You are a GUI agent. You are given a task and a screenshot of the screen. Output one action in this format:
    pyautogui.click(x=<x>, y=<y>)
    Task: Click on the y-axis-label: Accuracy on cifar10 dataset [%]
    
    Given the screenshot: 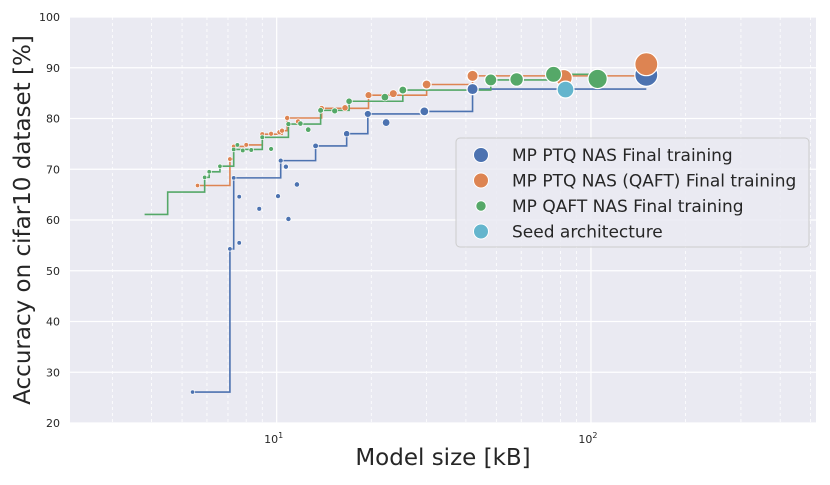 What is the action you would take?
    pyautogui.click(x=23, y=220)
    